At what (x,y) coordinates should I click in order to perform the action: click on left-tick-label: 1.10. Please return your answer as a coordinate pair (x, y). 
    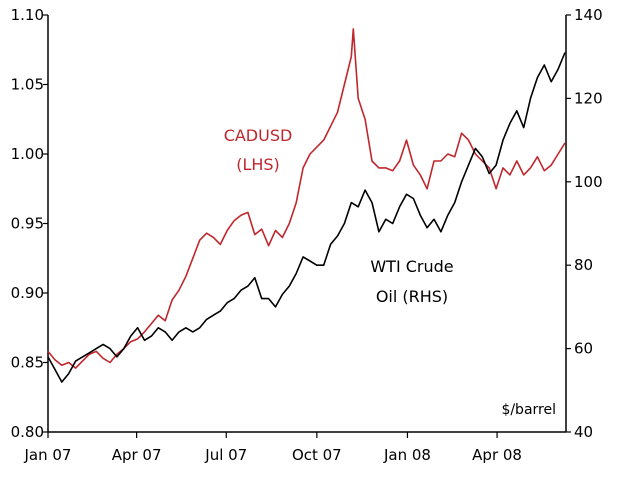
    Looking at the image, I should click on (27, 15).